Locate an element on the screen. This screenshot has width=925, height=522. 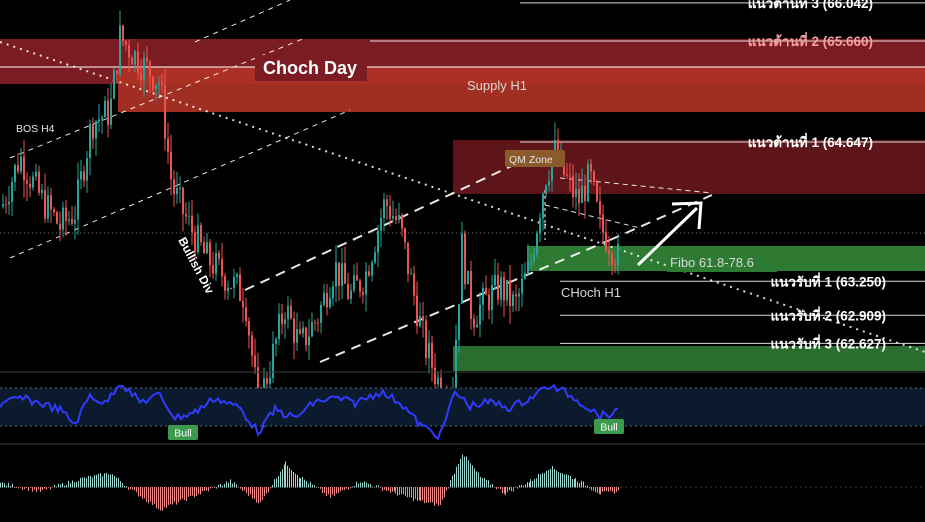
choch-day-label-bg is located at coordinates (311, 68).